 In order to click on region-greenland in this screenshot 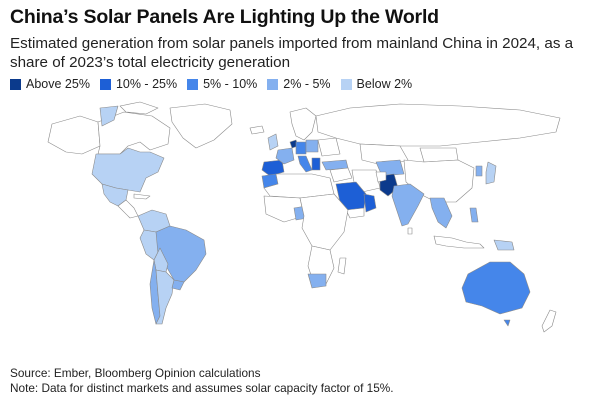, I will do `click(201, 126)`.